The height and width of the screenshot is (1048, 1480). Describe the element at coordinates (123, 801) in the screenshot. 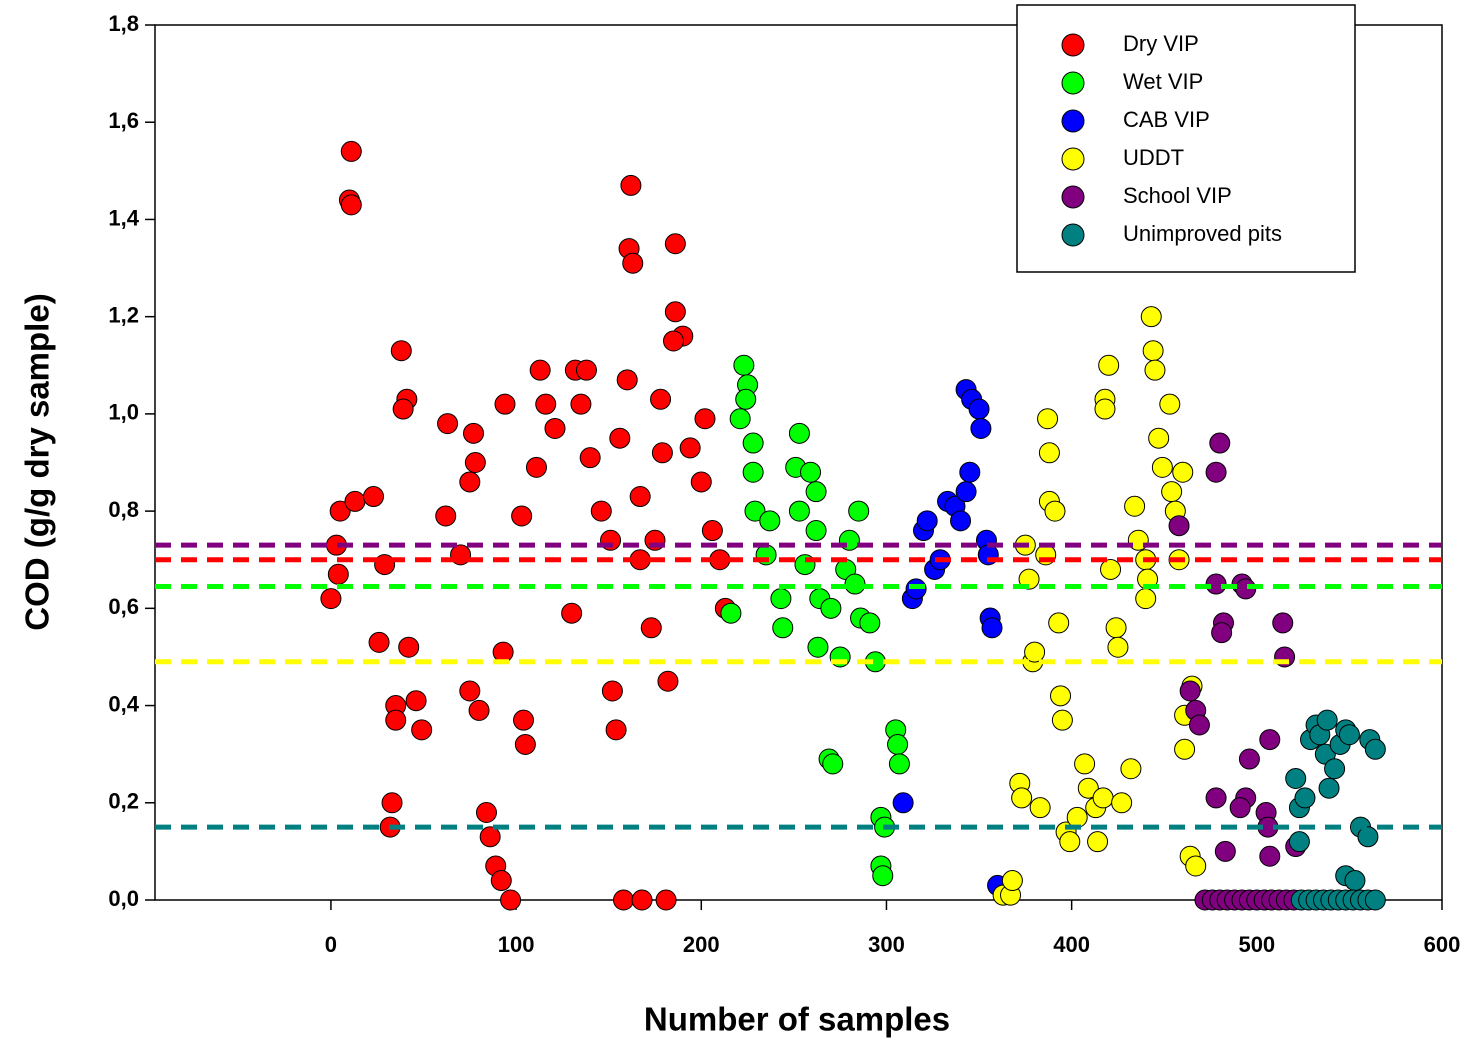

I see `y-tick-label: 0,2` at that location.